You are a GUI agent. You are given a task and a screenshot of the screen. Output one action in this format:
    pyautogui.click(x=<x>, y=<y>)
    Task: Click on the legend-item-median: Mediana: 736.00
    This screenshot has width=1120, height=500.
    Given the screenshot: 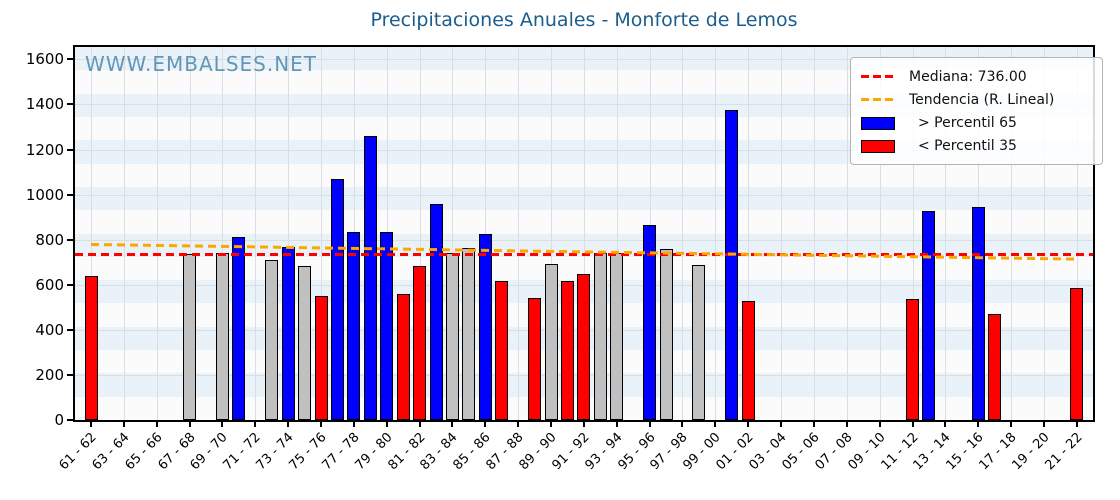 What is the action you would take?
    pyautogui.click(x=976, y=76)
    